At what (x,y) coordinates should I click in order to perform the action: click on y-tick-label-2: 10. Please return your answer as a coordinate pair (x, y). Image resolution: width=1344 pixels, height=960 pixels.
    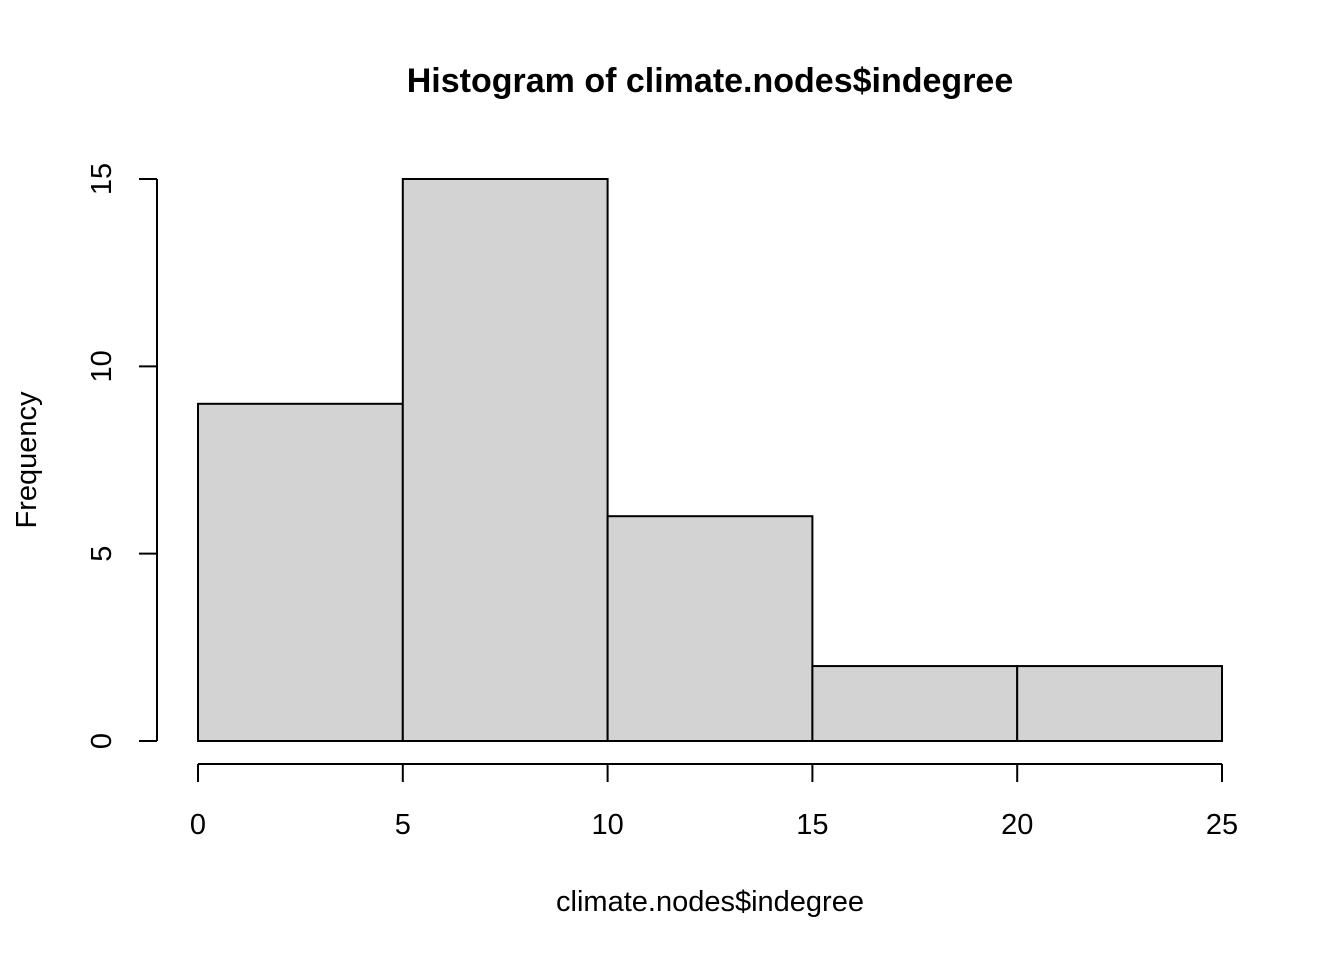
    Looking at the image, I should click on (102, 366).